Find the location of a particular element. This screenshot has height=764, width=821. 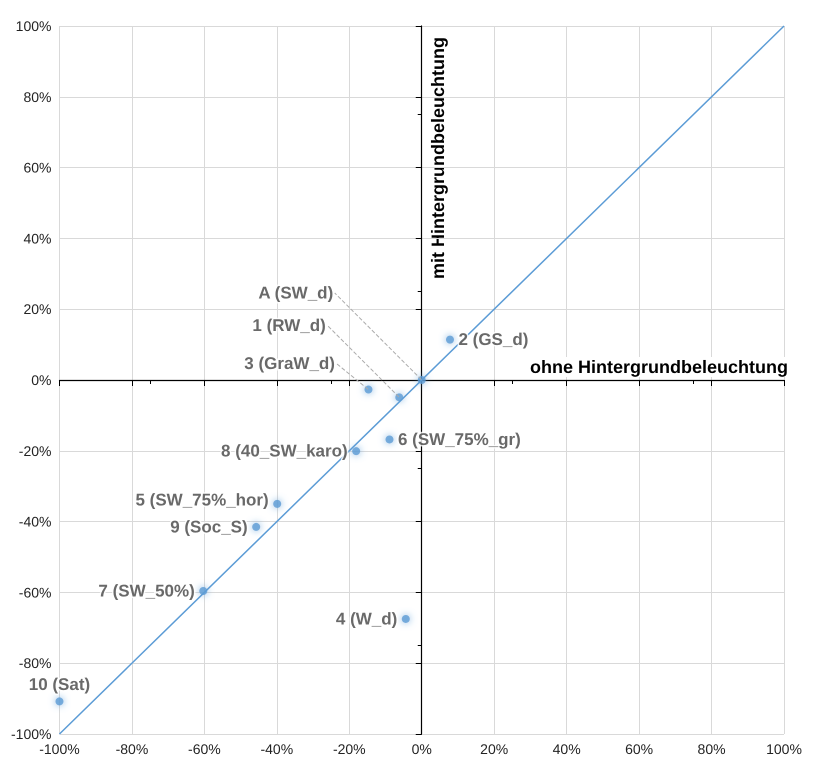

annotation: A (SW_d) is located at coordinates (296, 293).